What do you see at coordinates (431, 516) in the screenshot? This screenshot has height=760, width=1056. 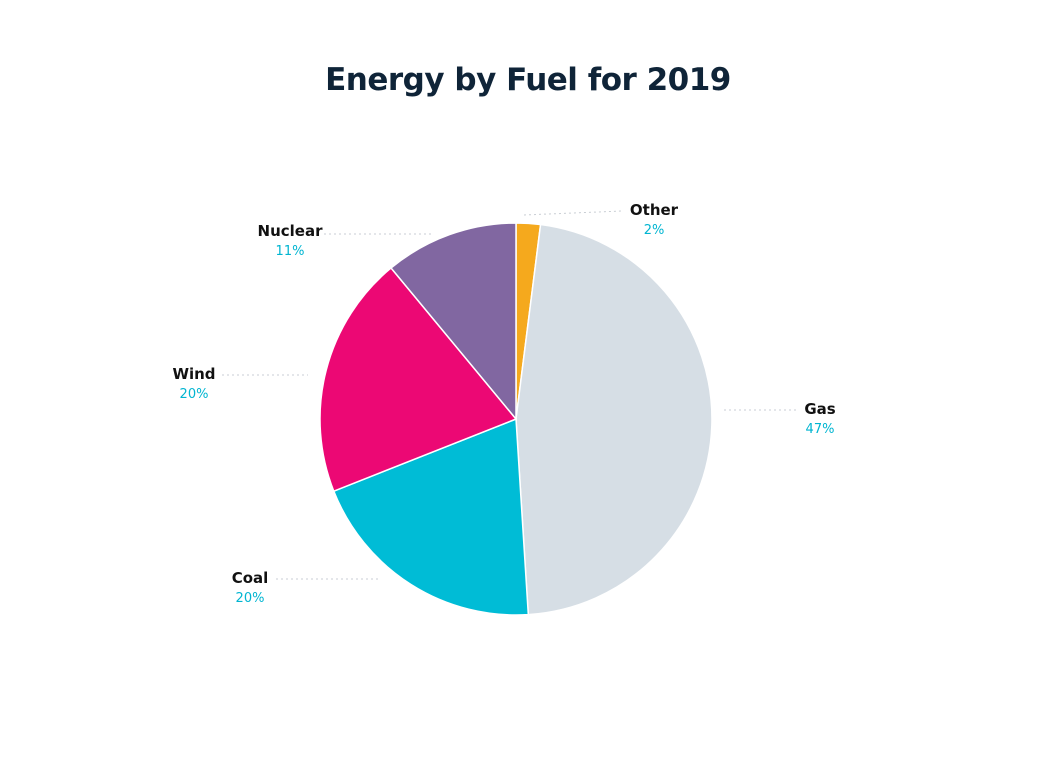 I see `pie-slice-coal` at bounding box center [431, 516].